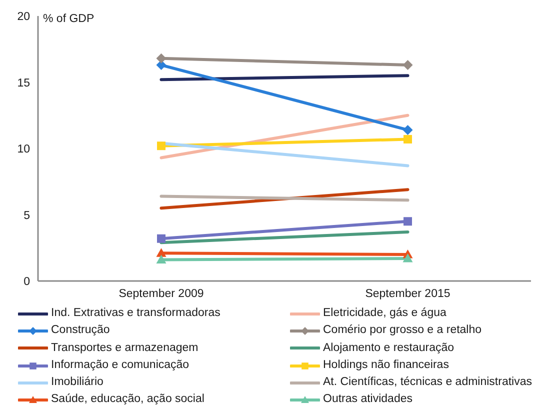  What do you see at coordinates (77, 382) in the screenshot?
I see `legend-label: Imobiliário` at bounding box center [77, 382].